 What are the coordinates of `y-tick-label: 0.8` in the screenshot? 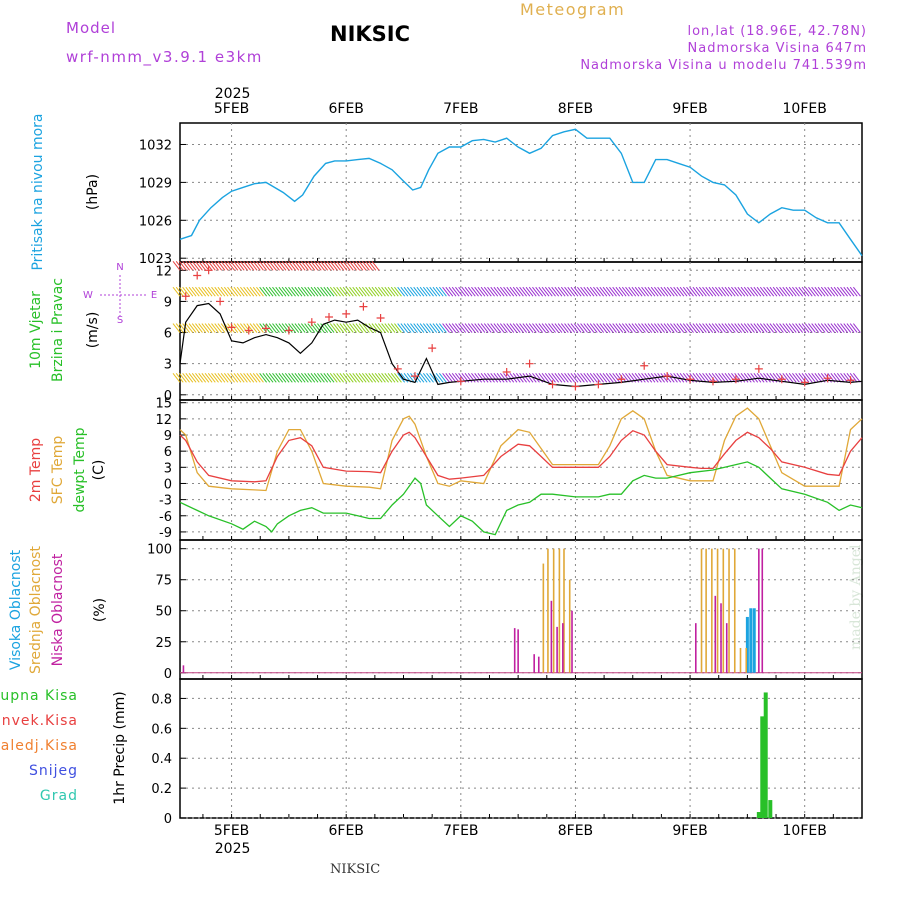 It's located at (161, 699).